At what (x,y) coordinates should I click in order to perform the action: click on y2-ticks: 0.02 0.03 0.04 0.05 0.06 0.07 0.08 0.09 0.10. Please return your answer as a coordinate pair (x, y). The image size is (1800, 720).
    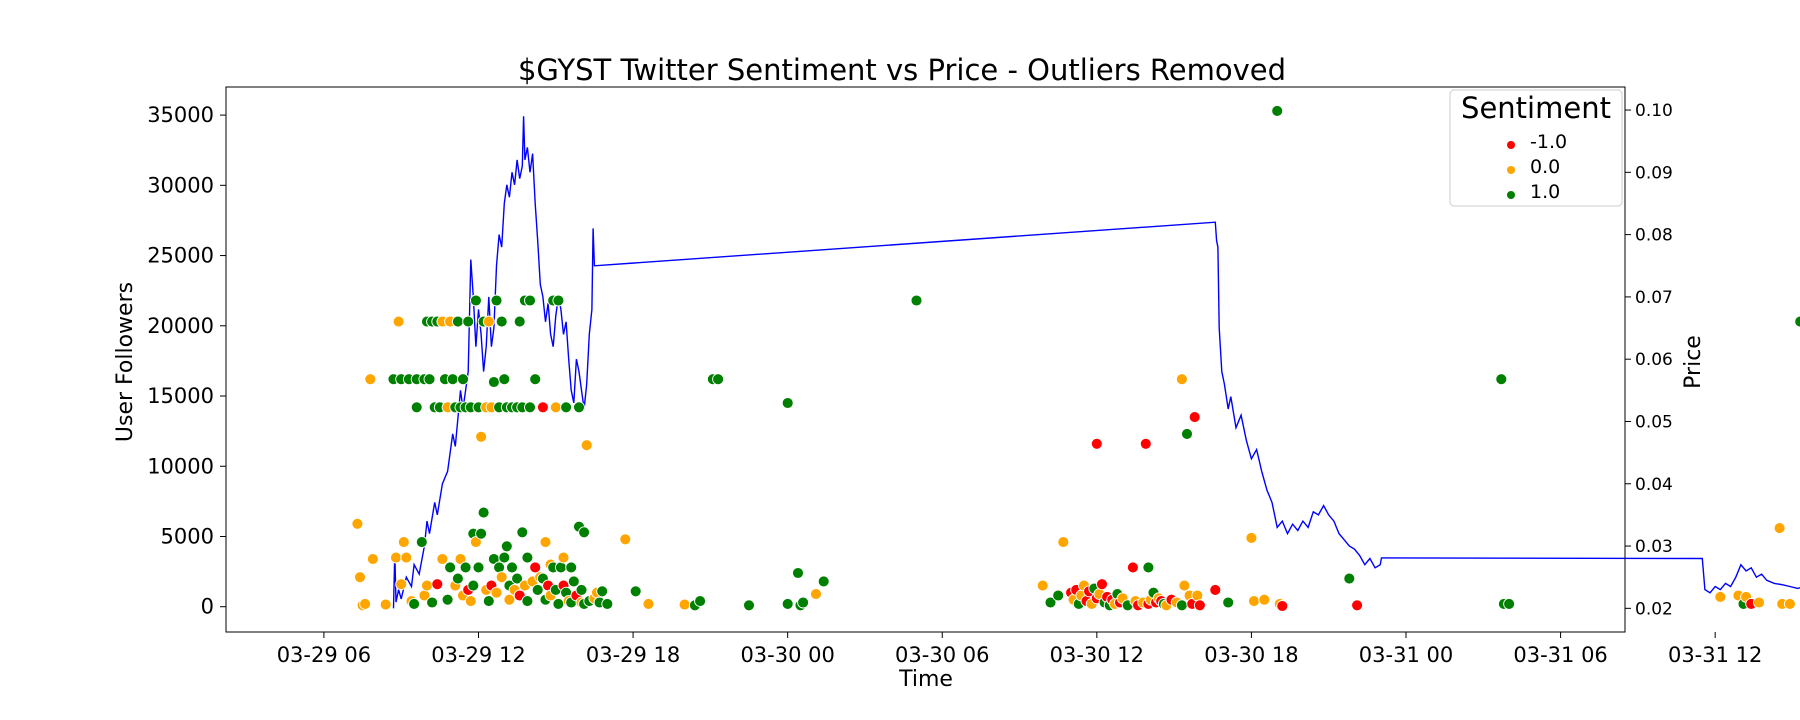
    Looking at the image, I should click on (1649, 360).